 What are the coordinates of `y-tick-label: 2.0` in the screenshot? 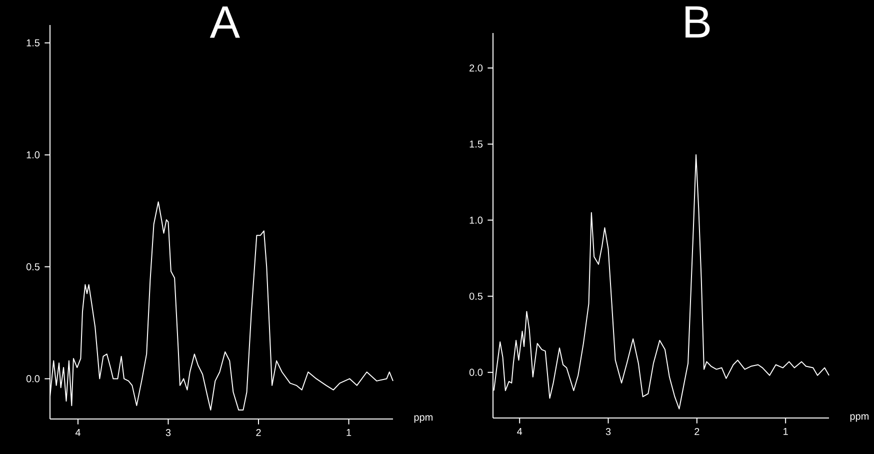 It's located at (476, 68).